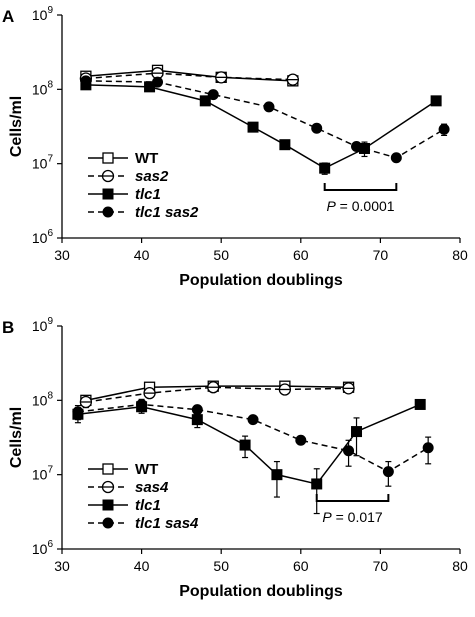  I want to click on series-sas4, so click(217, 395).